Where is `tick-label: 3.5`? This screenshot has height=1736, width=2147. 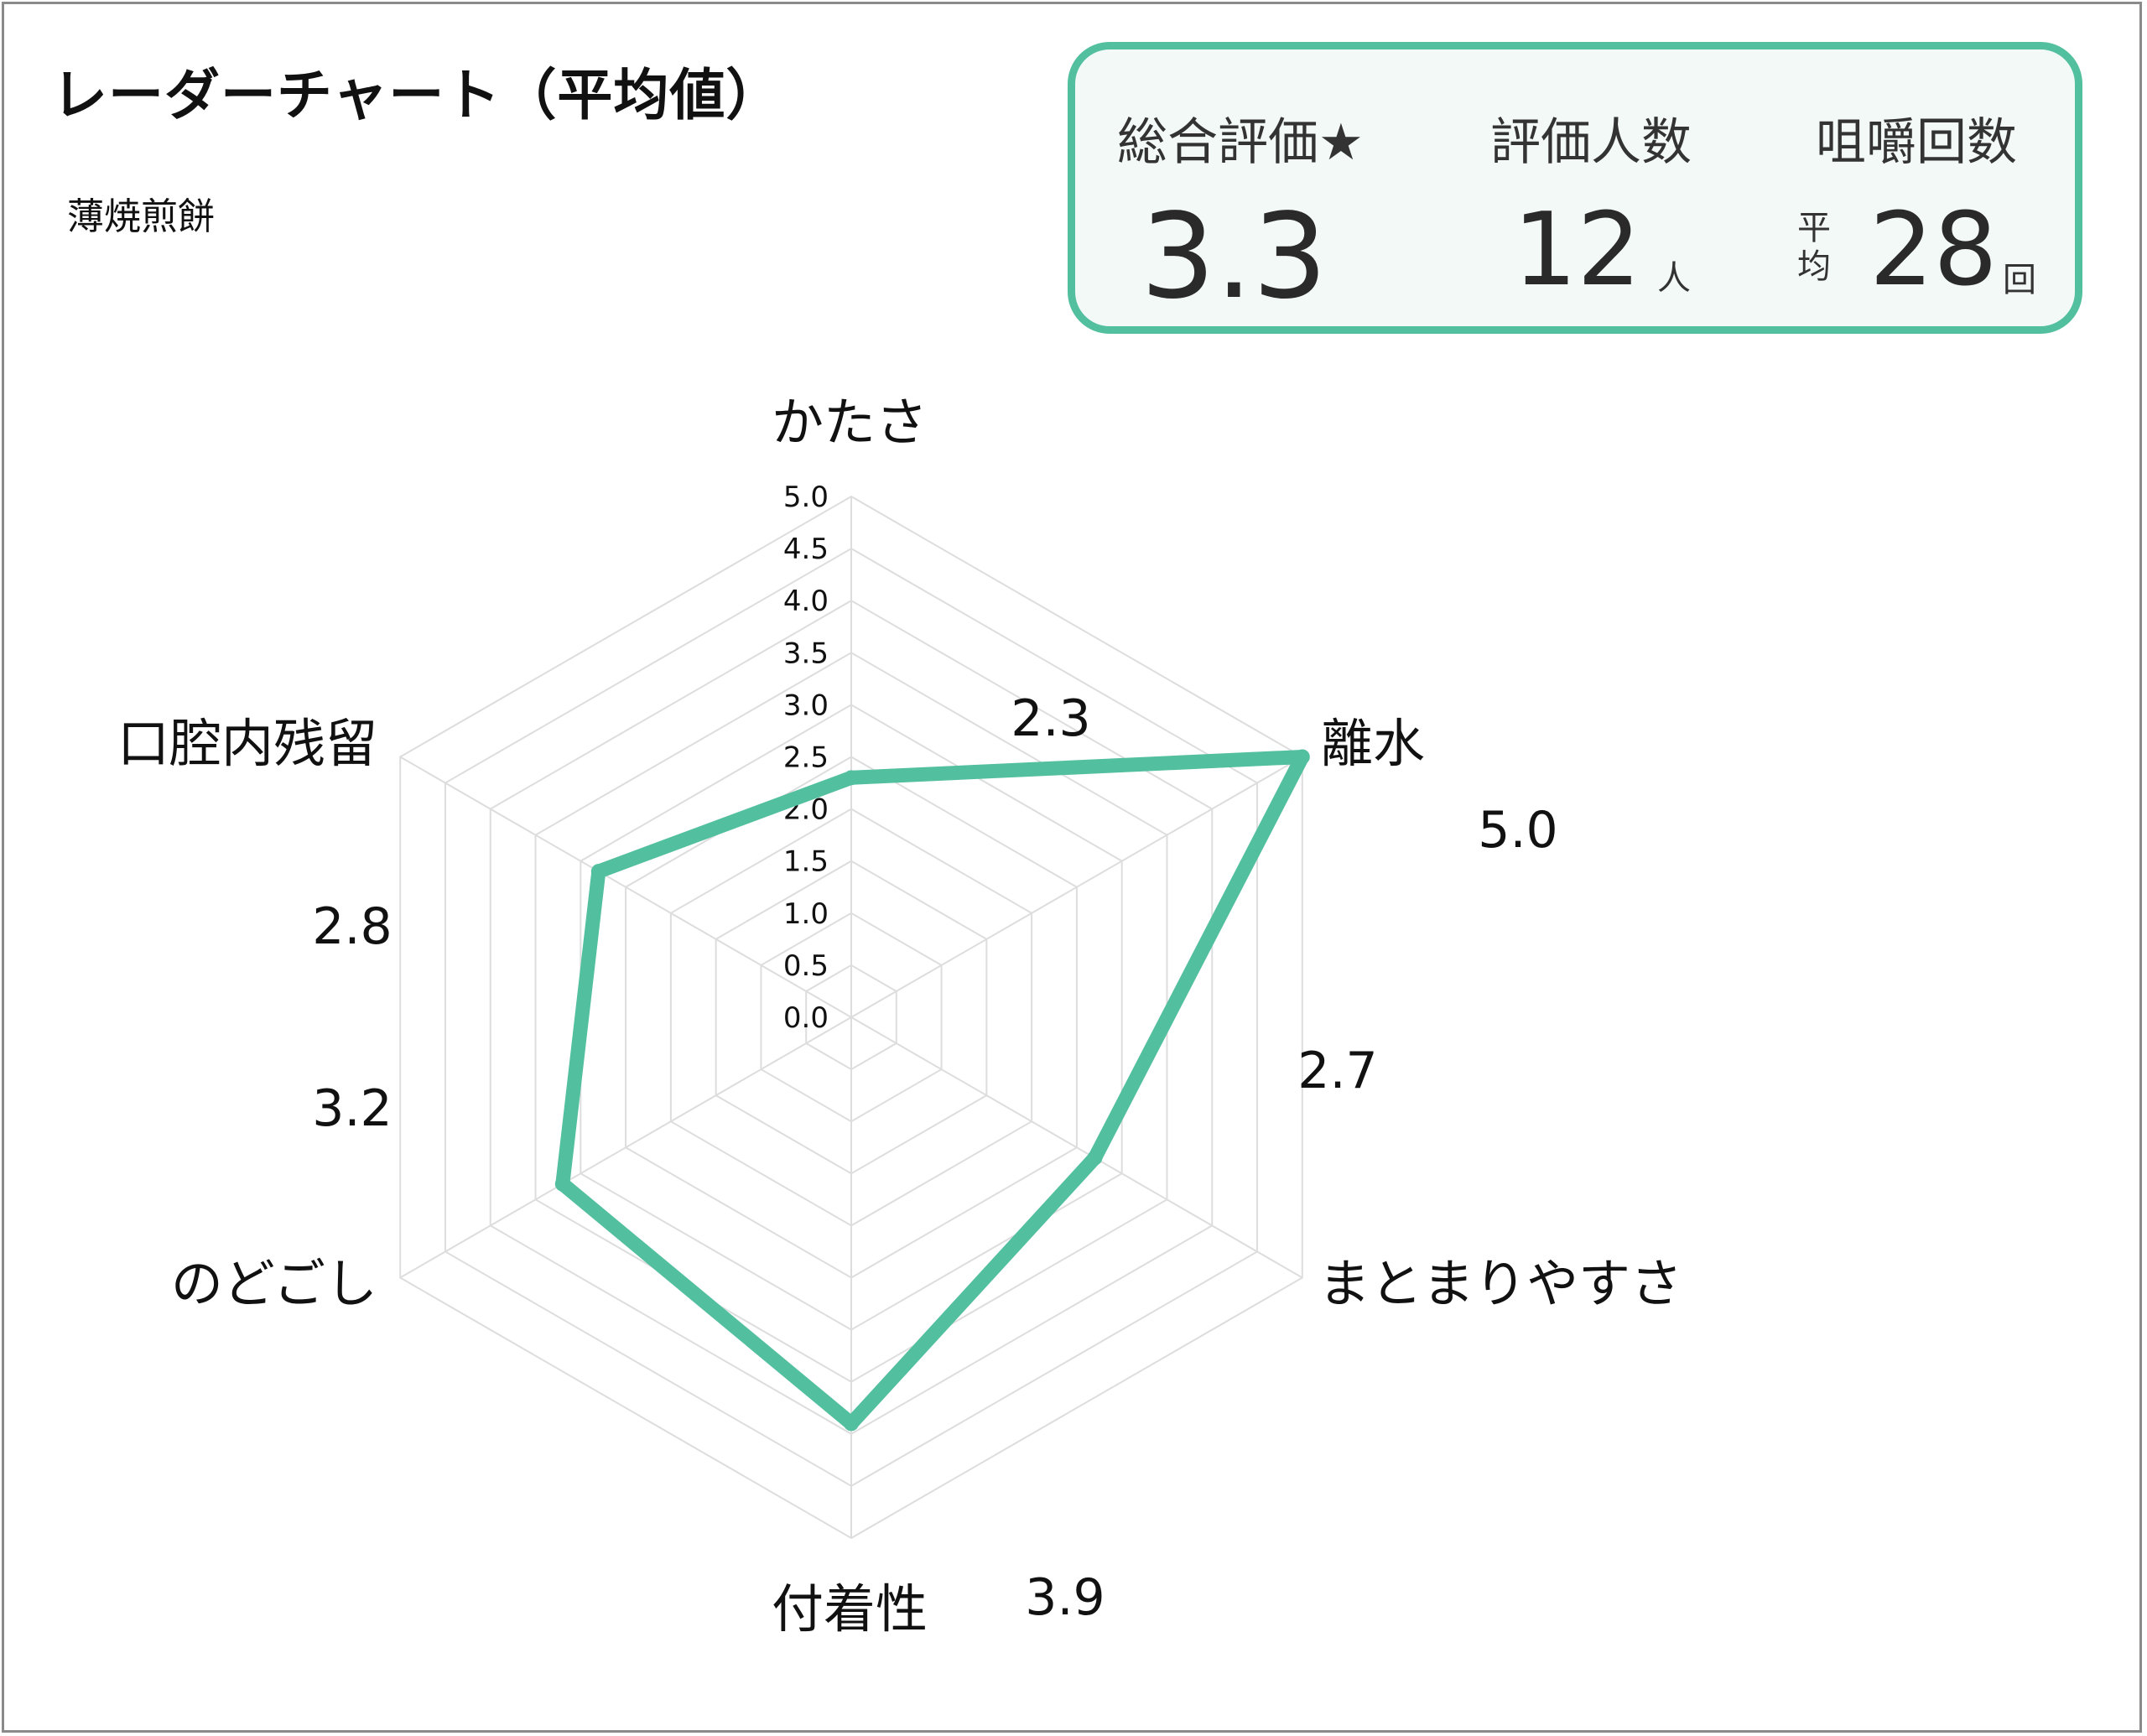 tick-label: 3.5 is located at coordinates (806, 654).